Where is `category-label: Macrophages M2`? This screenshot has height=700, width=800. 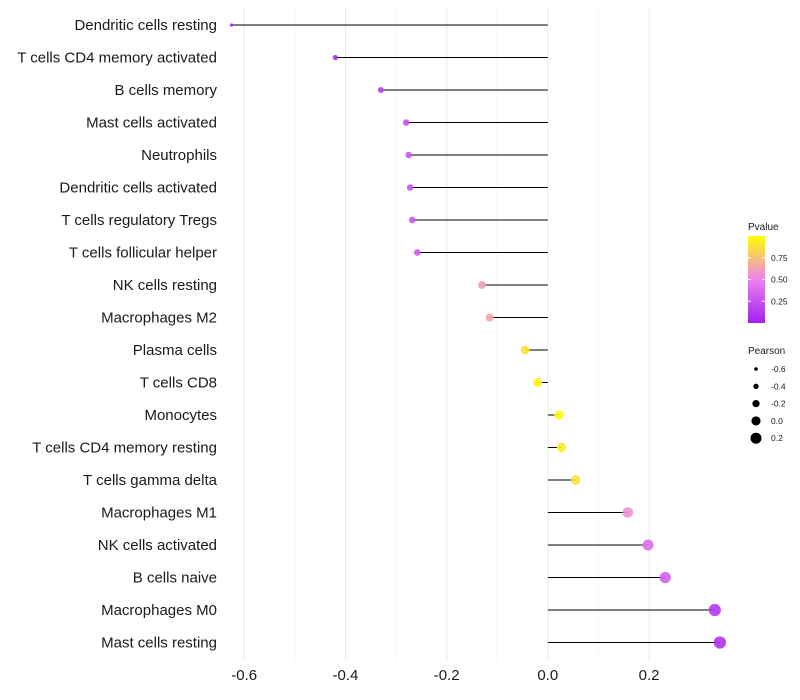
category-label: Macrophages M2 is located at coordinates (159, 318).